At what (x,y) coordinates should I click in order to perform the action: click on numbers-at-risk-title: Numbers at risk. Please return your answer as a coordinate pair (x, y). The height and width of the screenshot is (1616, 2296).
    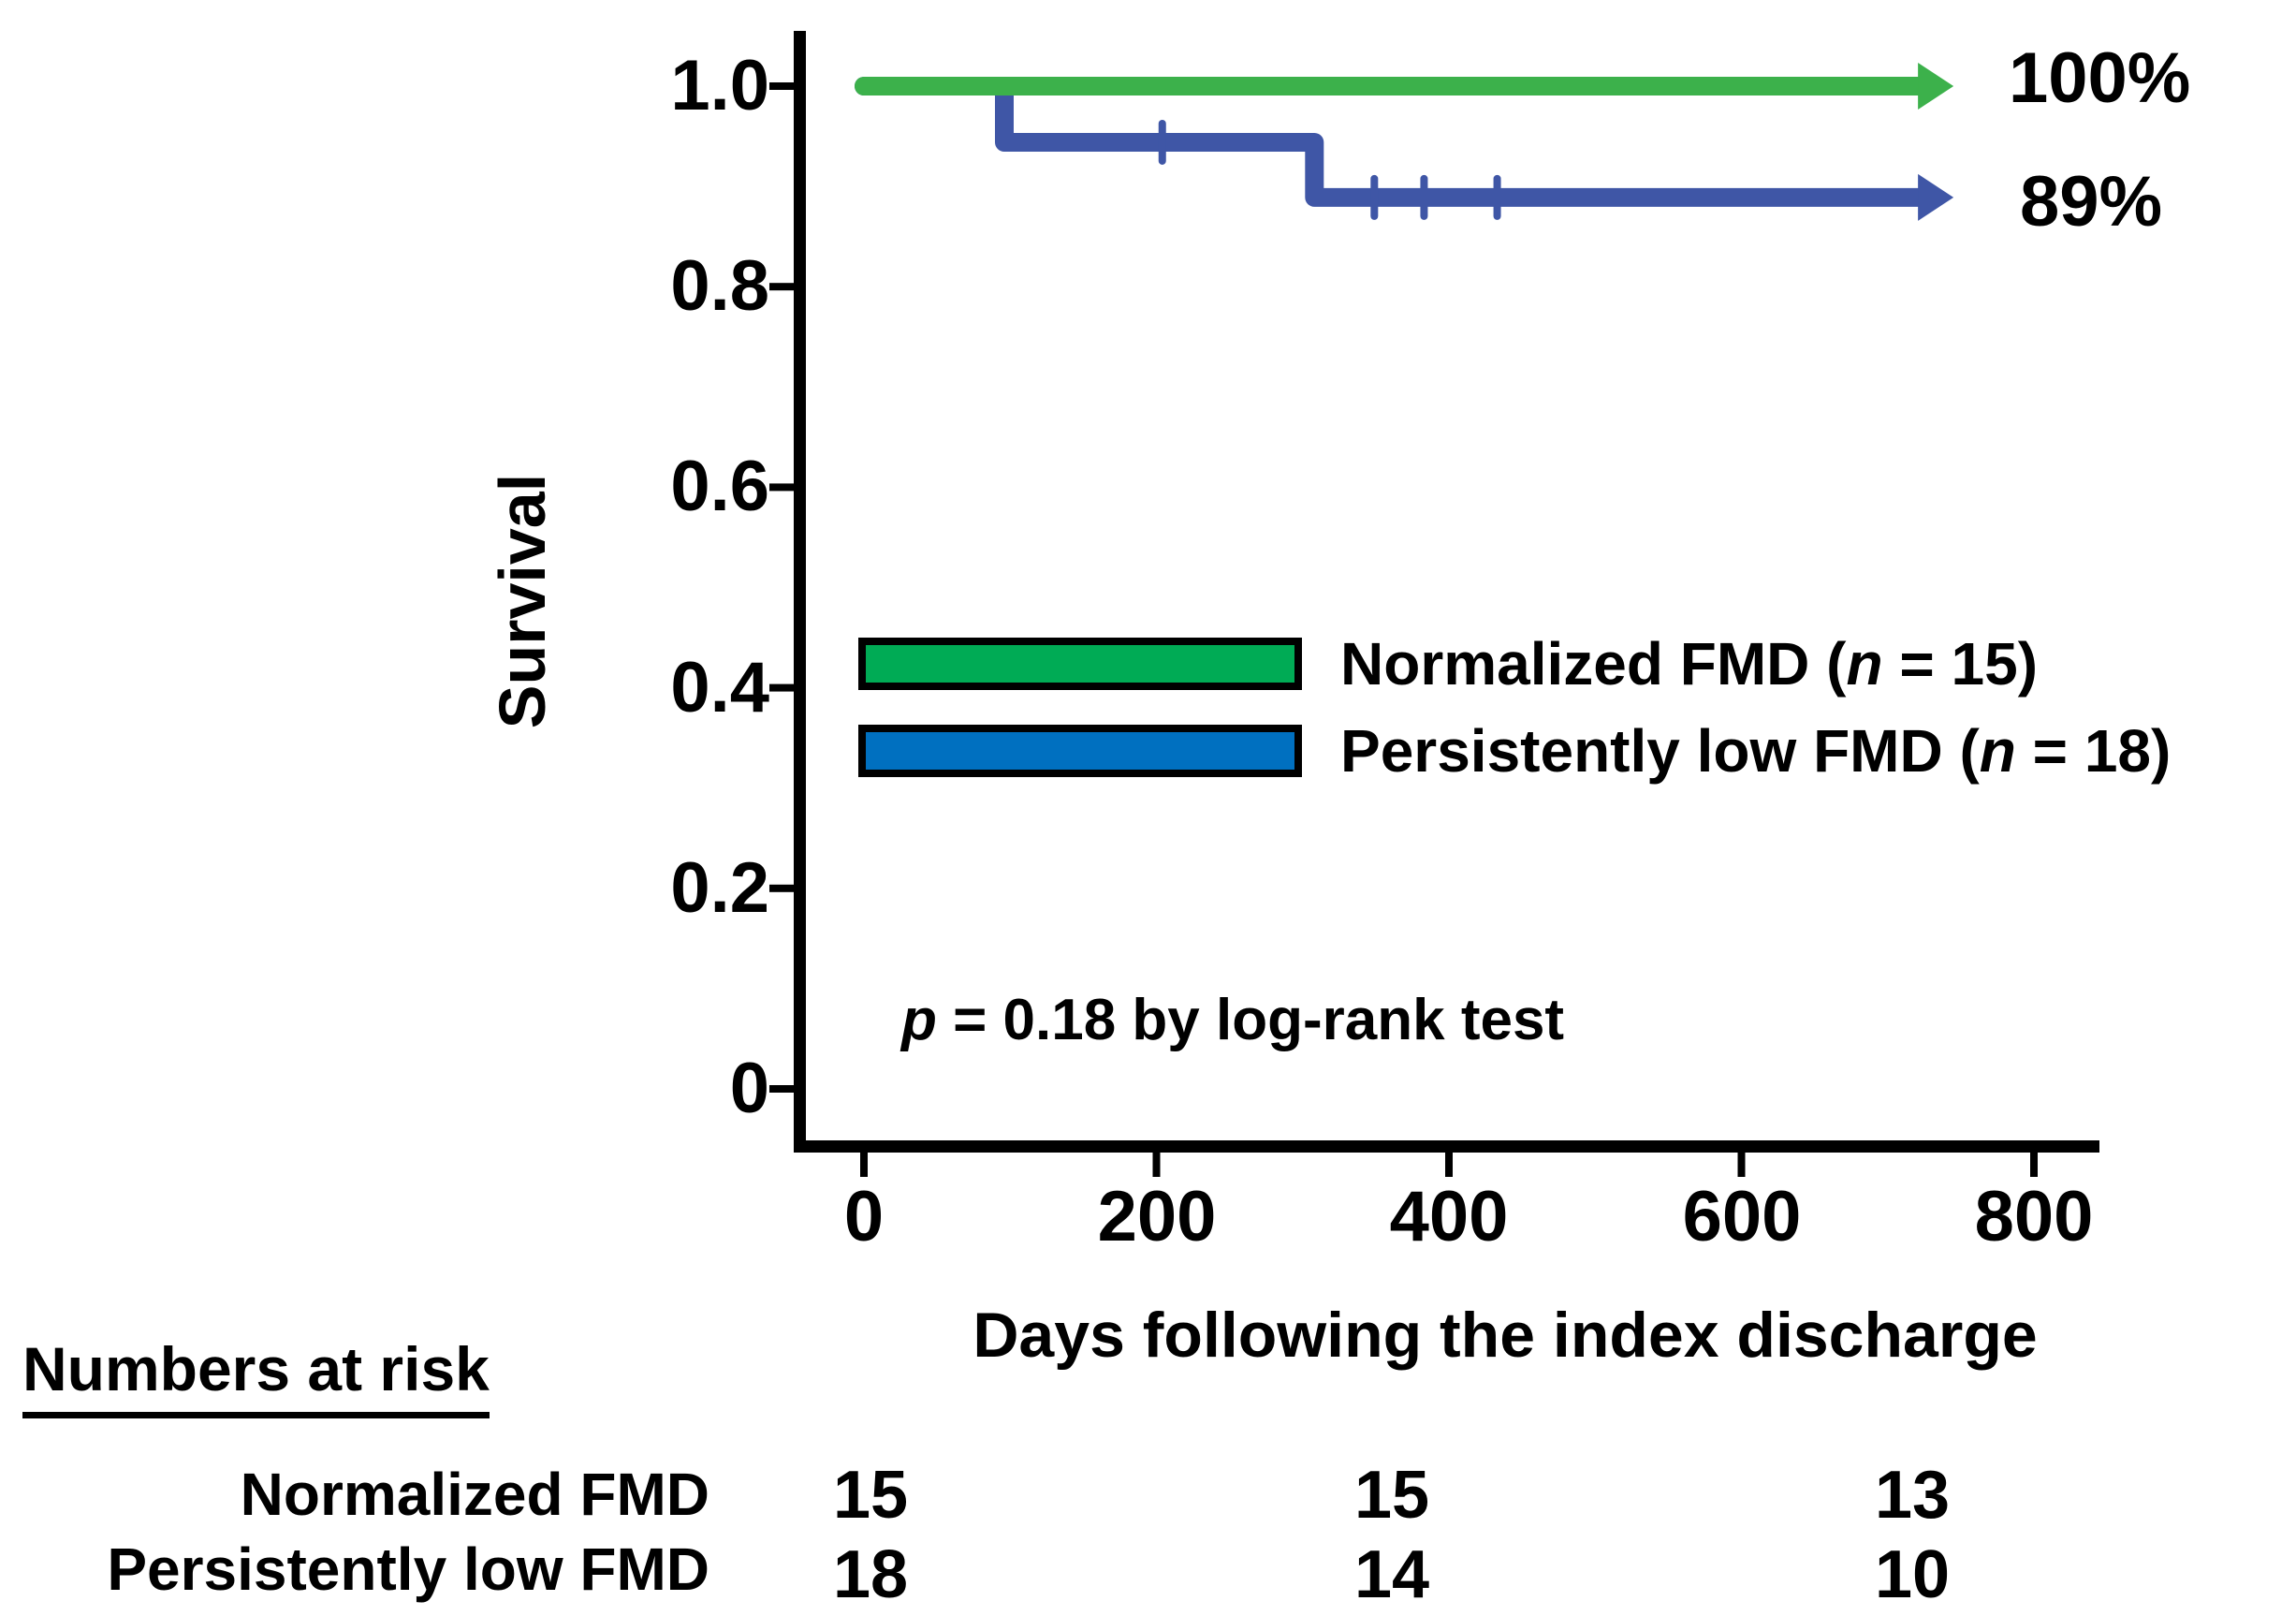
    Looking at the image, I should click on (256, 1373).